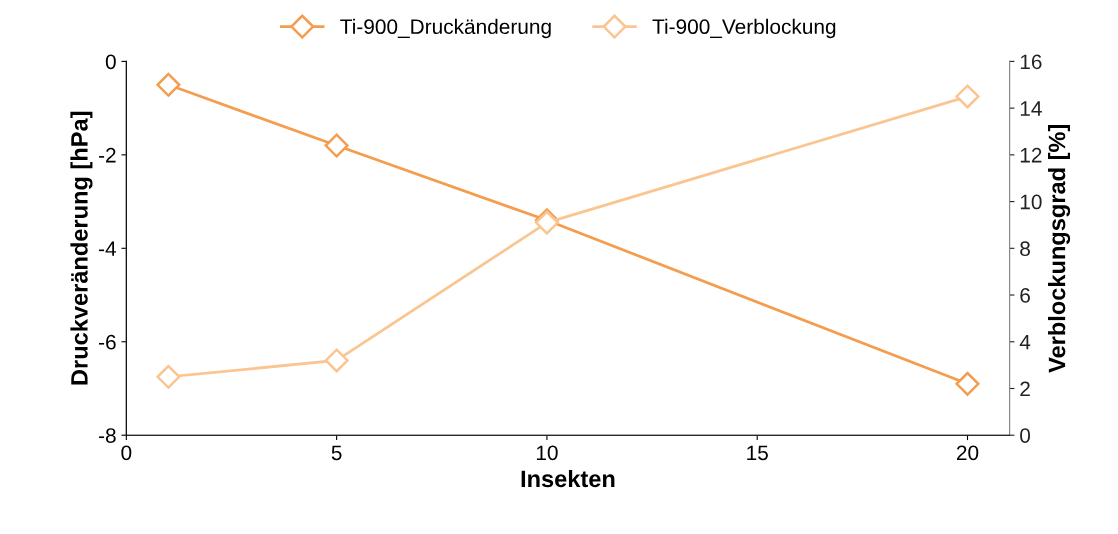  I want to click on y-tick-label: -2, so click(107, 155).